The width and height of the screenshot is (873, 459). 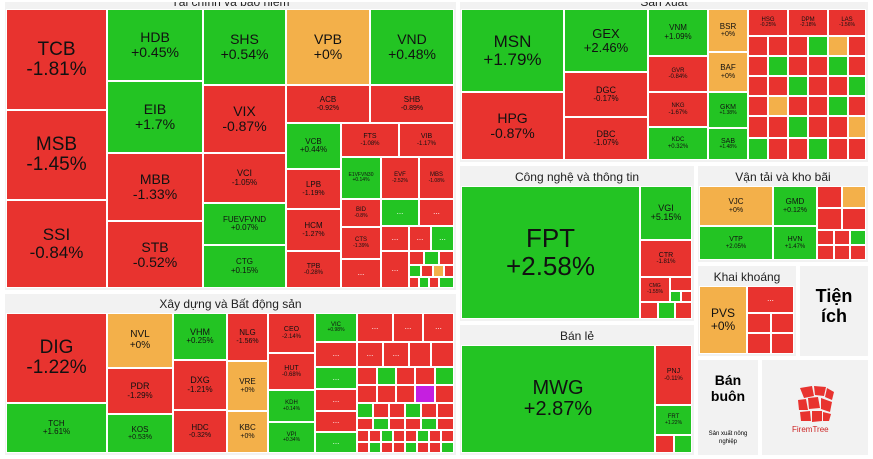 I want to click on tile-HUT: HUT -0.68%, so click(x=291, y=371).